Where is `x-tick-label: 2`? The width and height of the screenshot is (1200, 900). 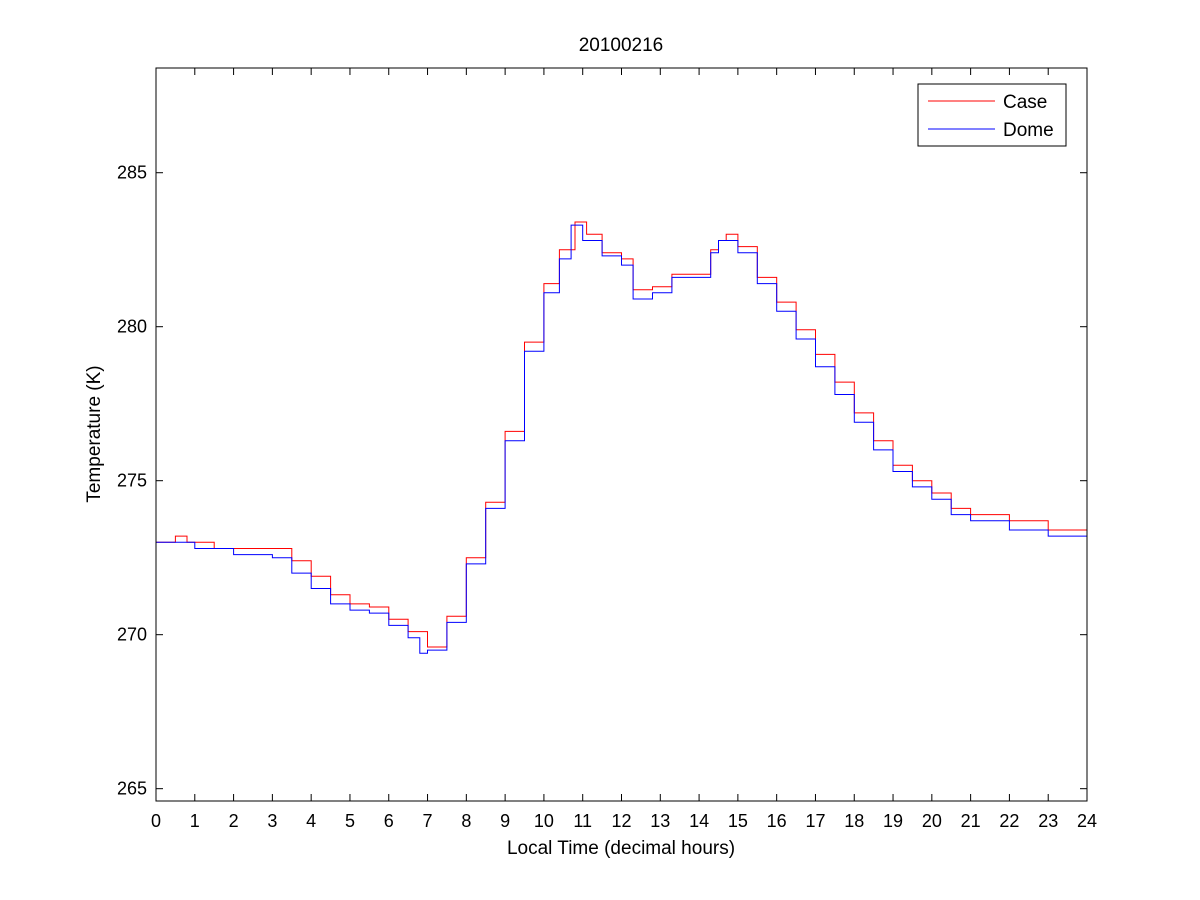
x-tick-label: 2 is located at coordinates (234, 821).